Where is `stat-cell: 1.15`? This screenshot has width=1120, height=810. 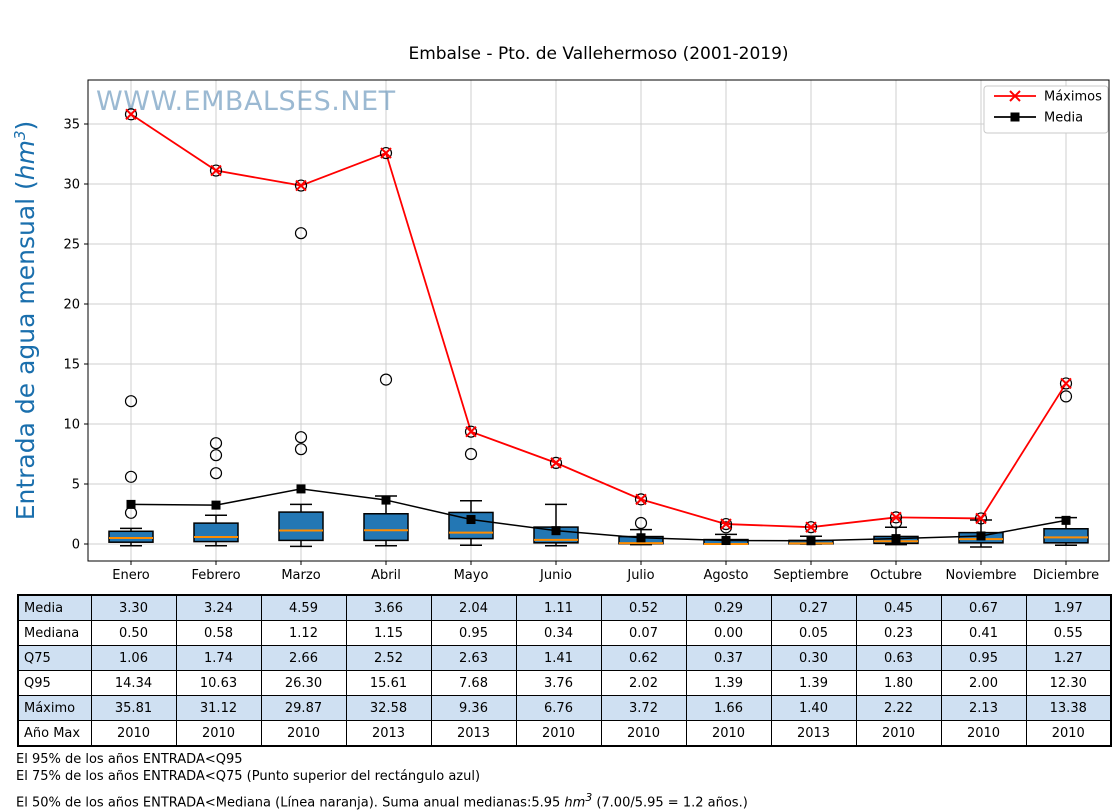
stat-cell: 1.15 is located at coordinates (388, 633).